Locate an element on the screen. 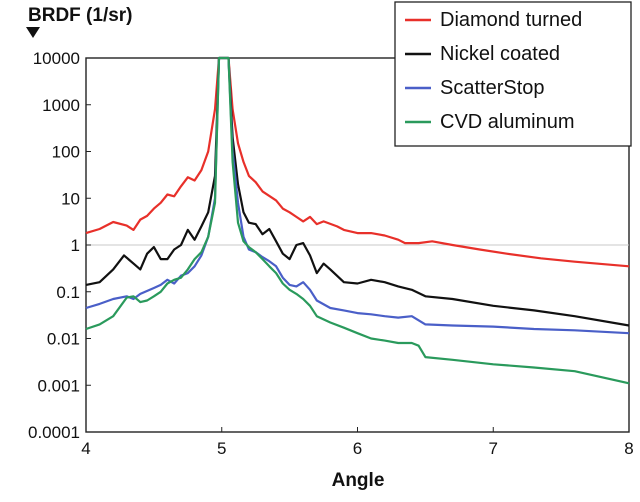 This screenshot has width=640, height=502. x-tick-label: 5 is located at coordinates (221, 448).